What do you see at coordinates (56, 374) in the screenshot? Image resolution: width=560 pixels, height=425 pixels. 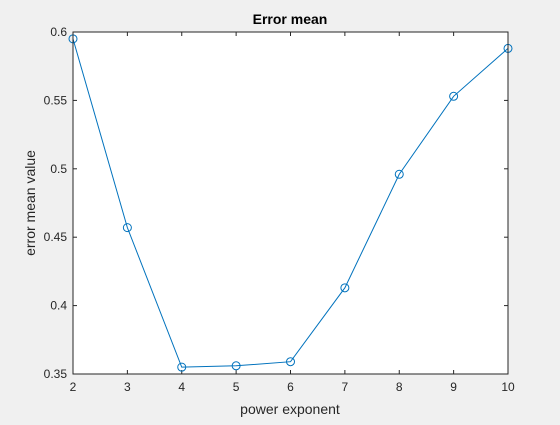 I see `y-tick-label: 0.35` at bounding box center [56, 374].